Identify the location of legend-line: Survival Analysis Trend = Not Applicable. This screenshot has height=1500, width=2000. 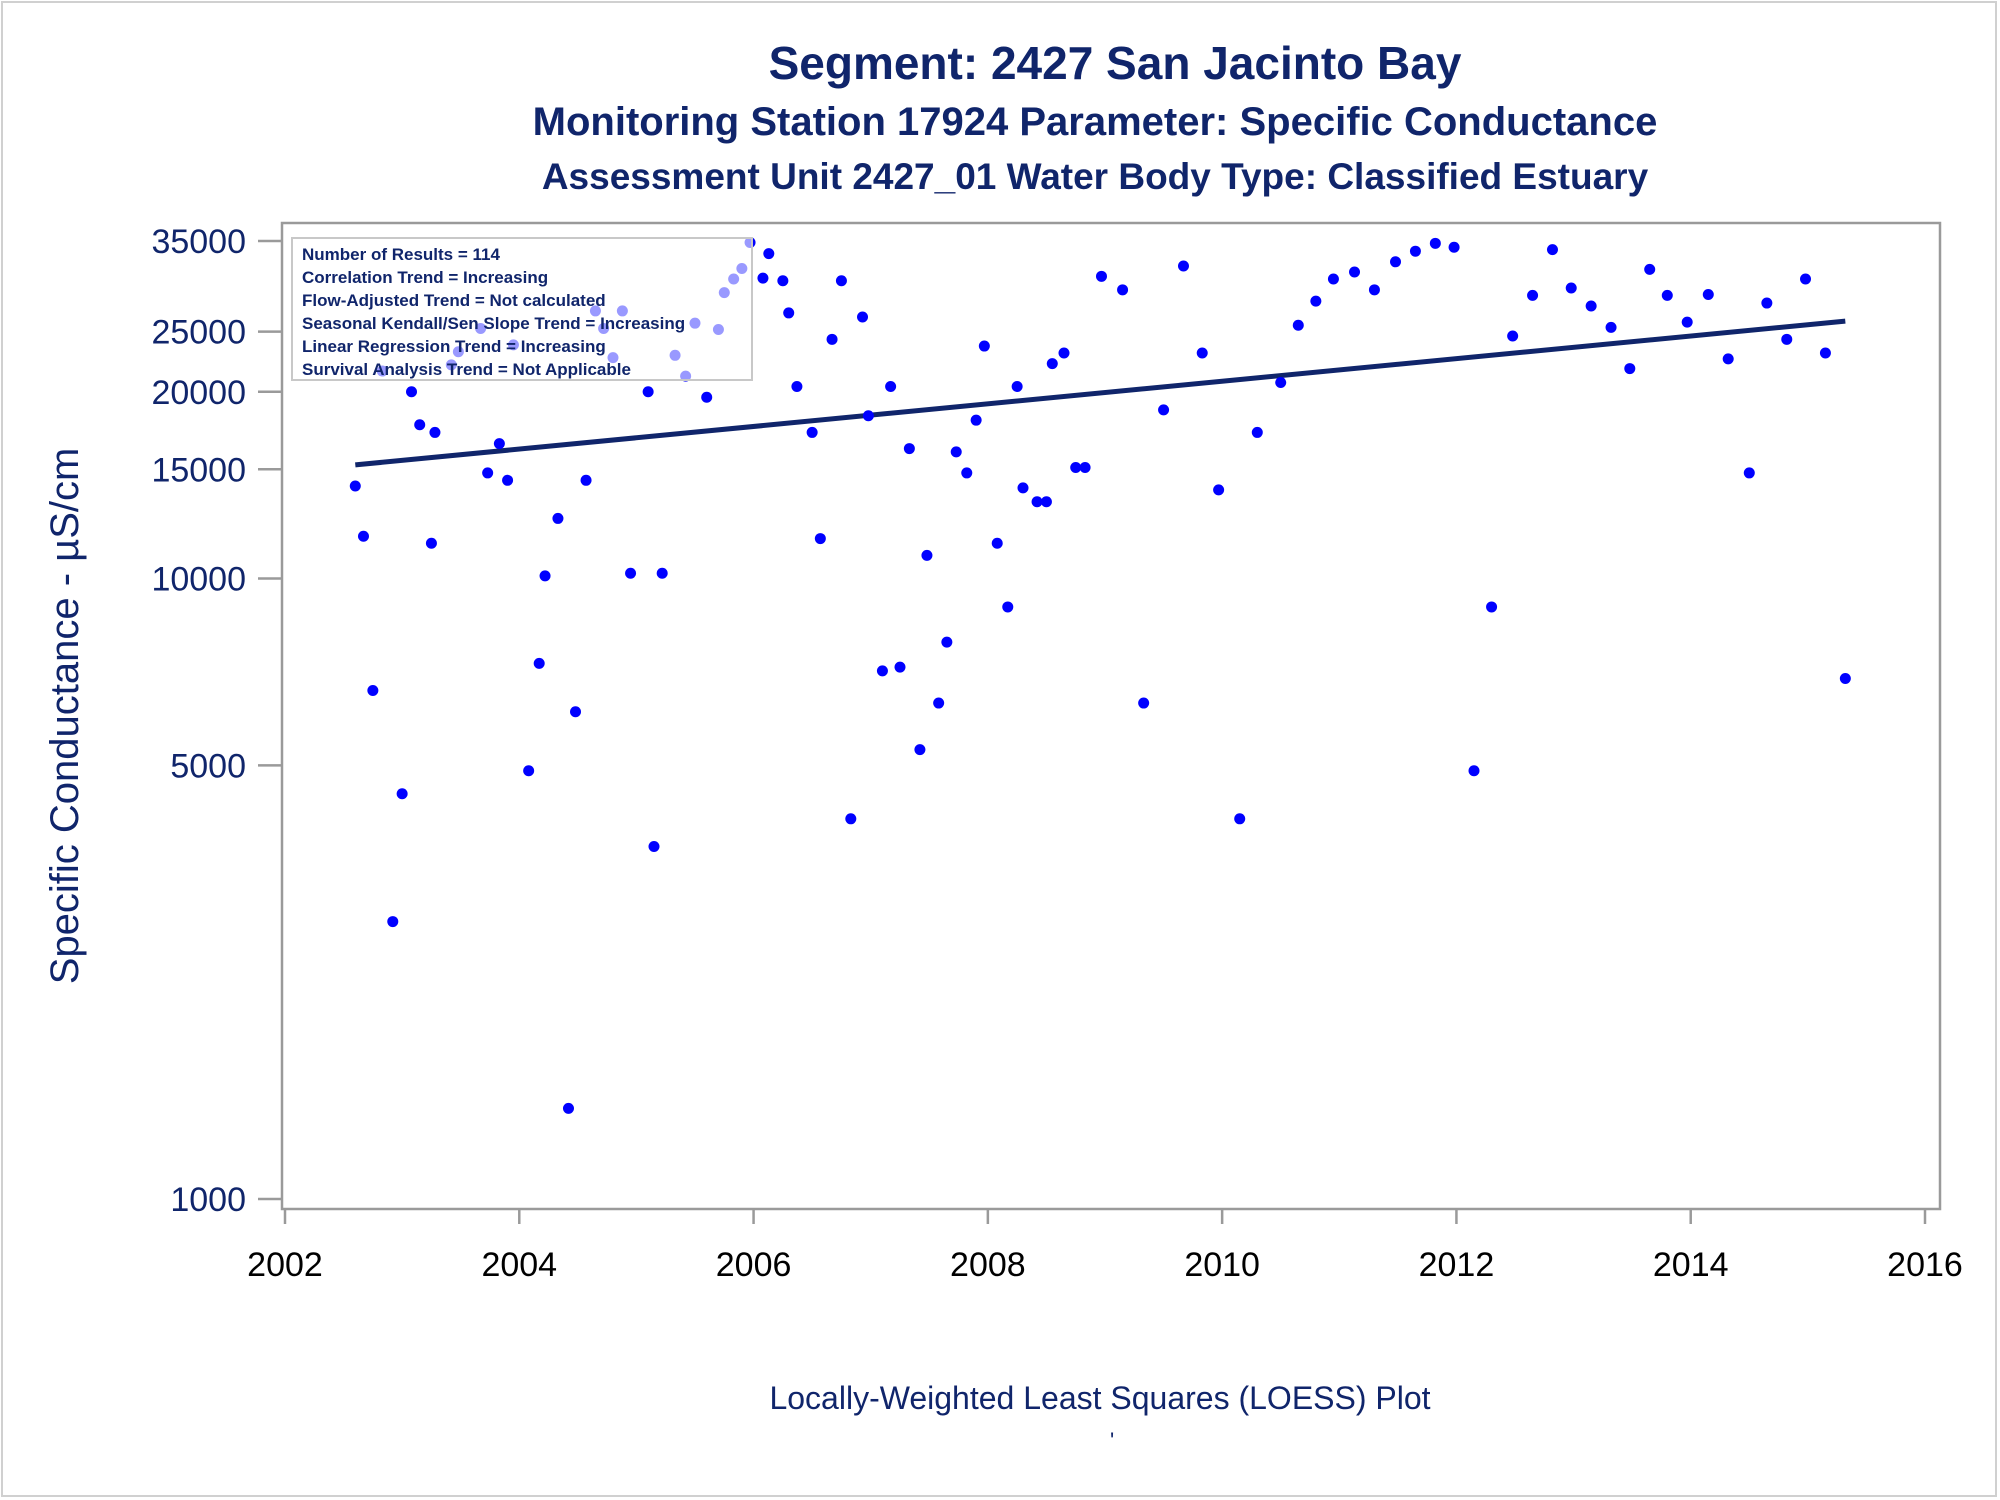
(466, 369).